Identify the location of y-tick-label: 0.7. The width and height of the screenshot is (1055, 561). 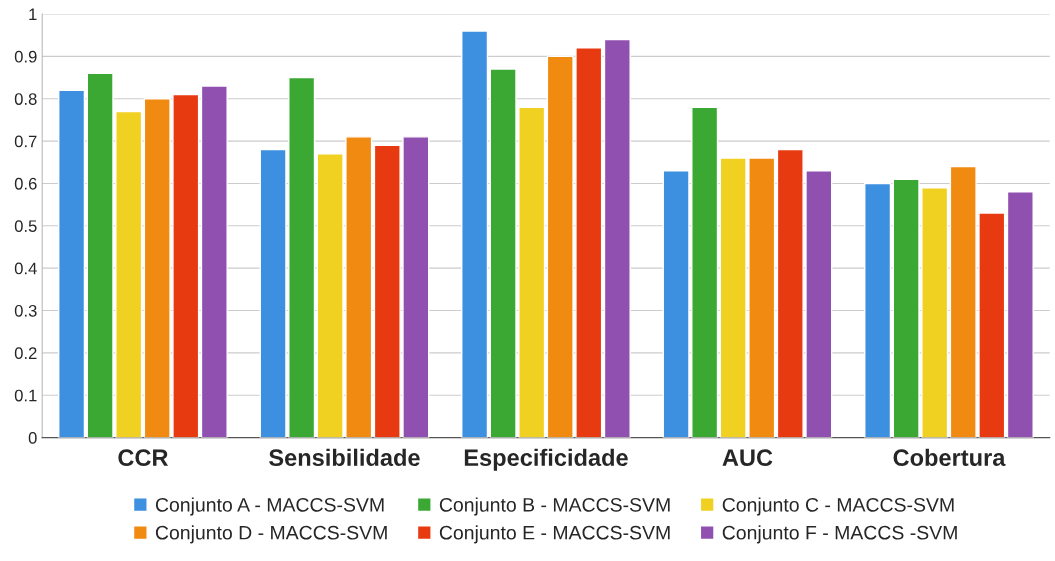
(25, 141).